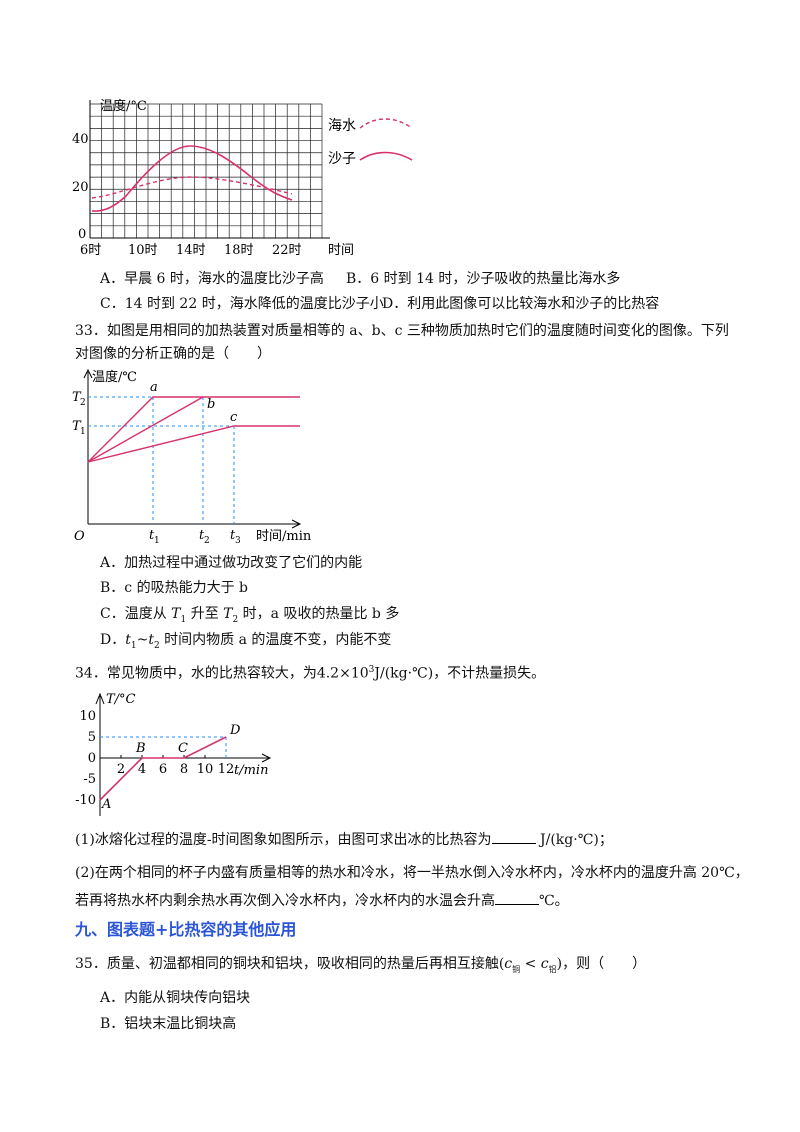  I want to click on graph3-point-label: A, so click(106, 804).